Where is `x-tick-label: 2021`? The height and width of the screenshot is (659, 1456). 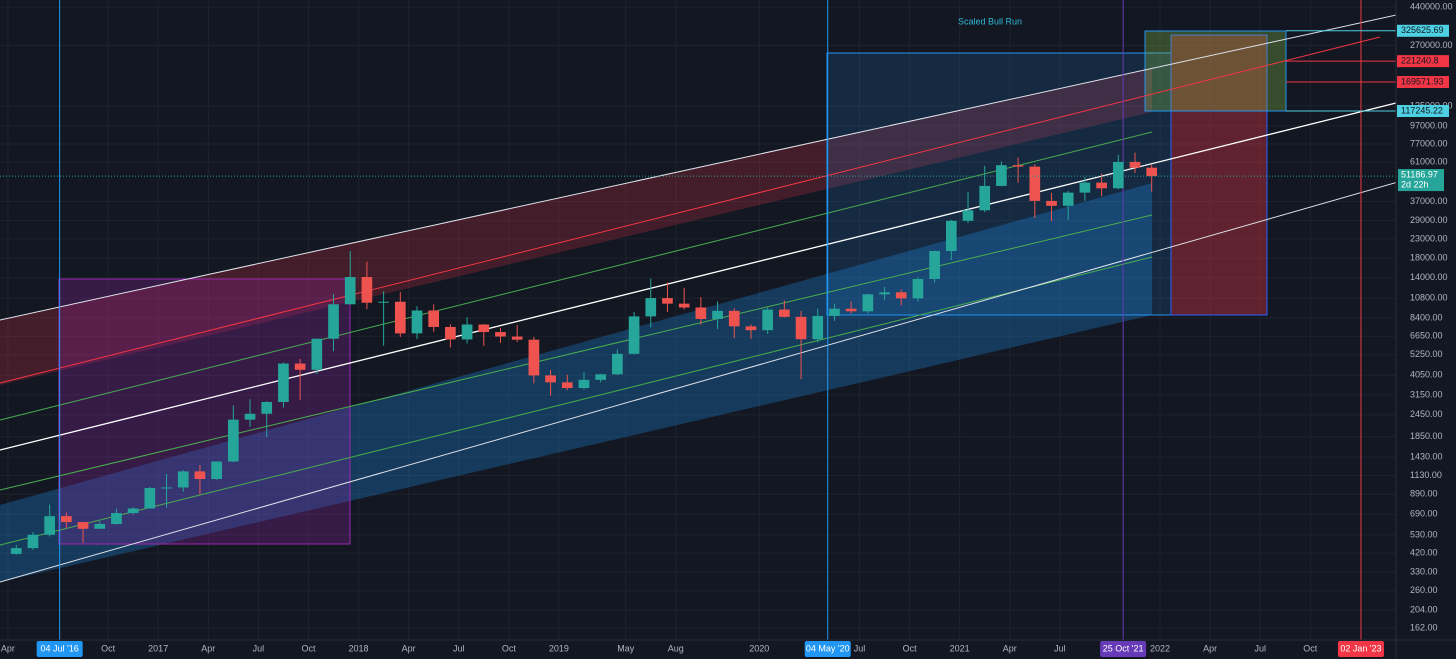 x-tick-label: 2021 is located at coordinates (960, 648).